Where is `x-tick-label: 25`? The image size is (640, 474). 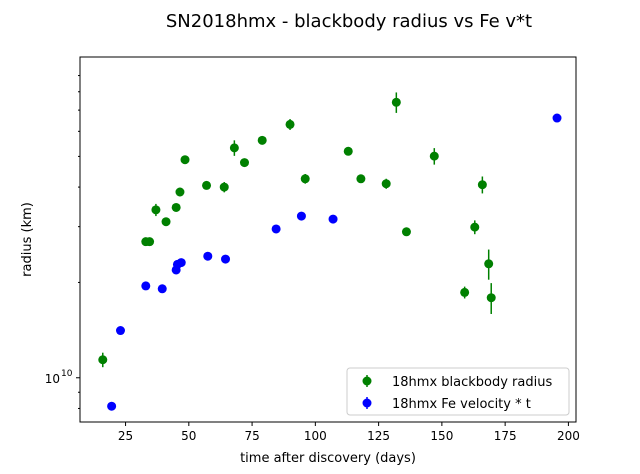 x-tick-label: 25 is located at coordinates (125, 436).